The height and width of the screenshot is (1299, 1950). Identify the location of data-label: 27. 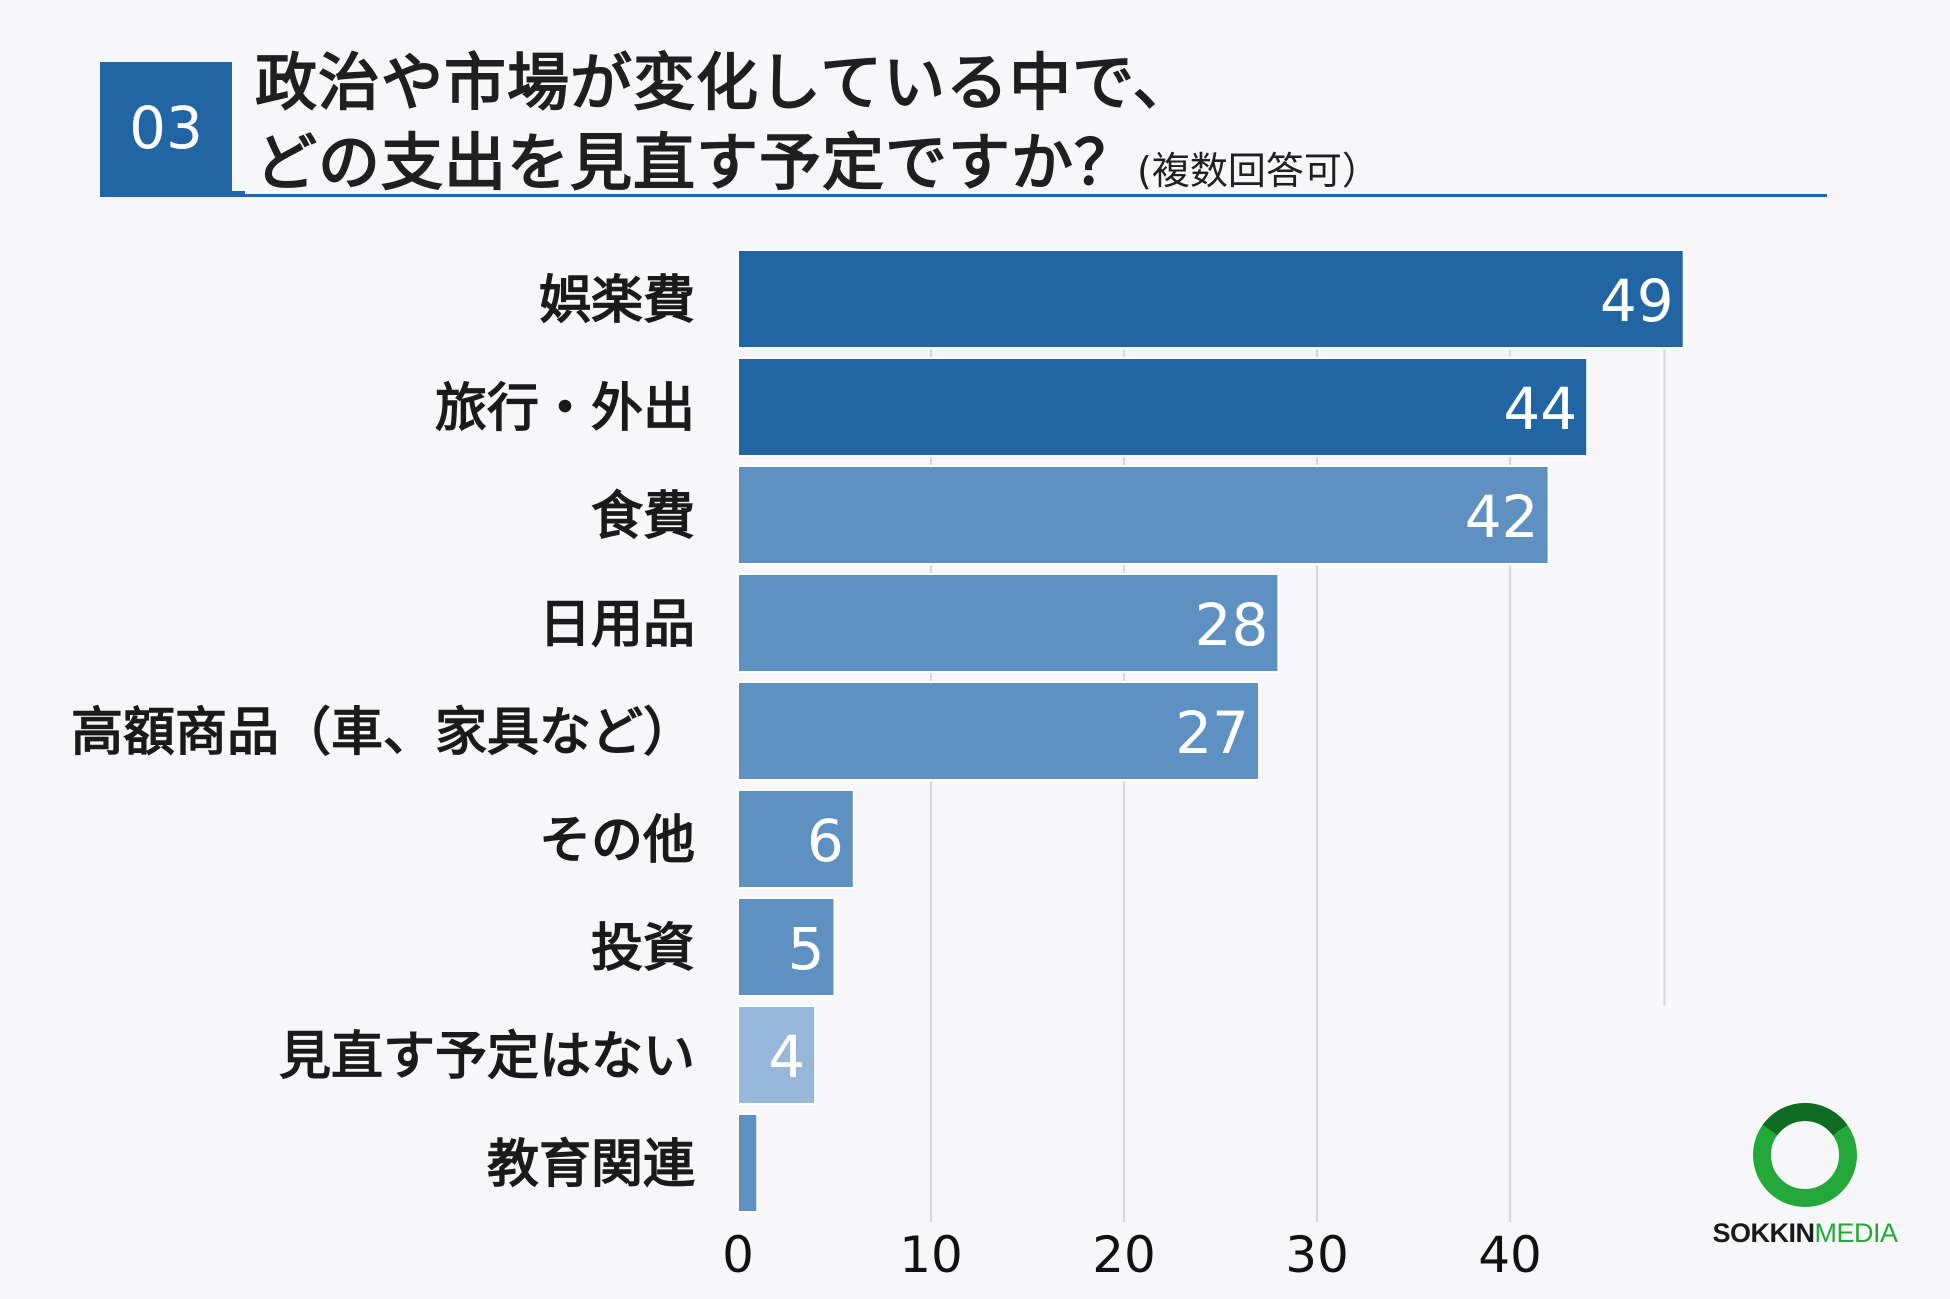
(1212, 733).